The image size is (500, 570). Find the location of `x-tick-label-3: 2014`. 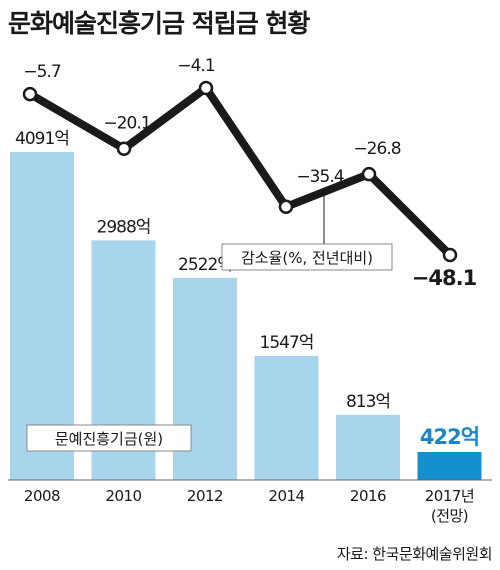

x-tick-label-3: 2014 is located at coordinates (286, 496).